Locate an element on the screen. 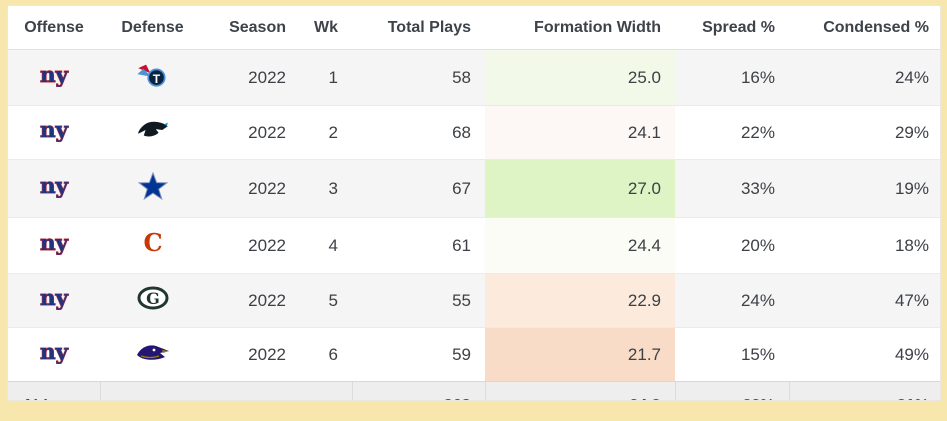 This screenshot has width=947, height=421. table-row: ny T 2022 1 58 25.0 16% 24% is located at coordinates (474, 77).